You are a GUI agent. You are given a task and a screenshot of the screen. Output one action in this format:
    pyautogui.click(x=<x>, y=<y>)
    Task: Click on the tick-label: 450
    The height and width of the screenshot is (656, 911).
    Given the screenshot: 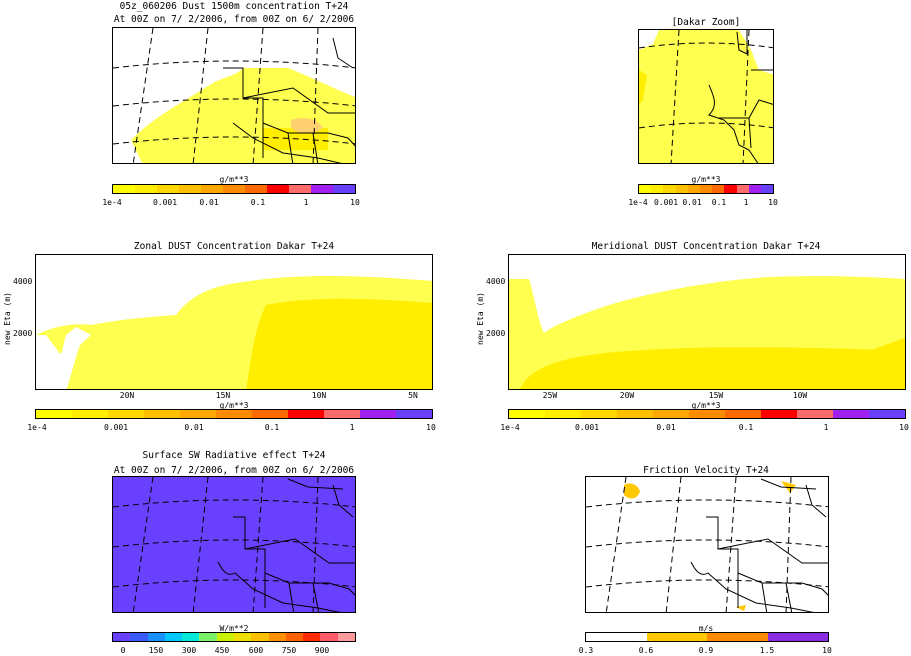 What is the action you would take?
    pyautogui.click(x=222, y=650)
    